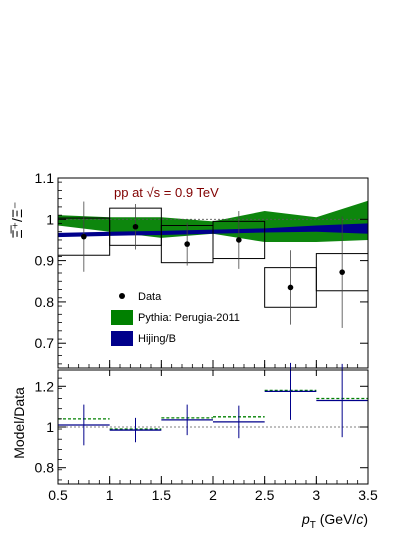  Describe the element at coordinates (17, 220) in the screenshot. I see `top-y-axis-label: Ξ̅⁺/Ξ⁻` at that location.